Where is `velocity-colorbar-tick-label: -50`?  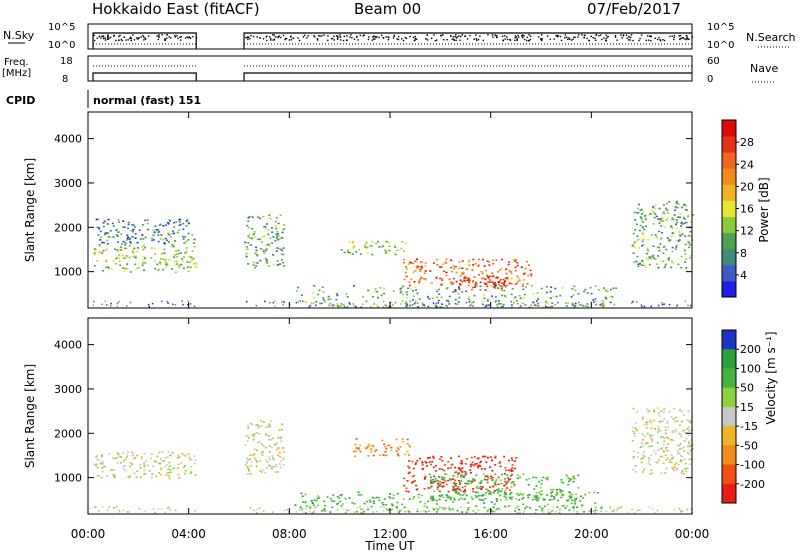
velocity-colorbar-tick-label: -50 is located at coordinates (749, 445).